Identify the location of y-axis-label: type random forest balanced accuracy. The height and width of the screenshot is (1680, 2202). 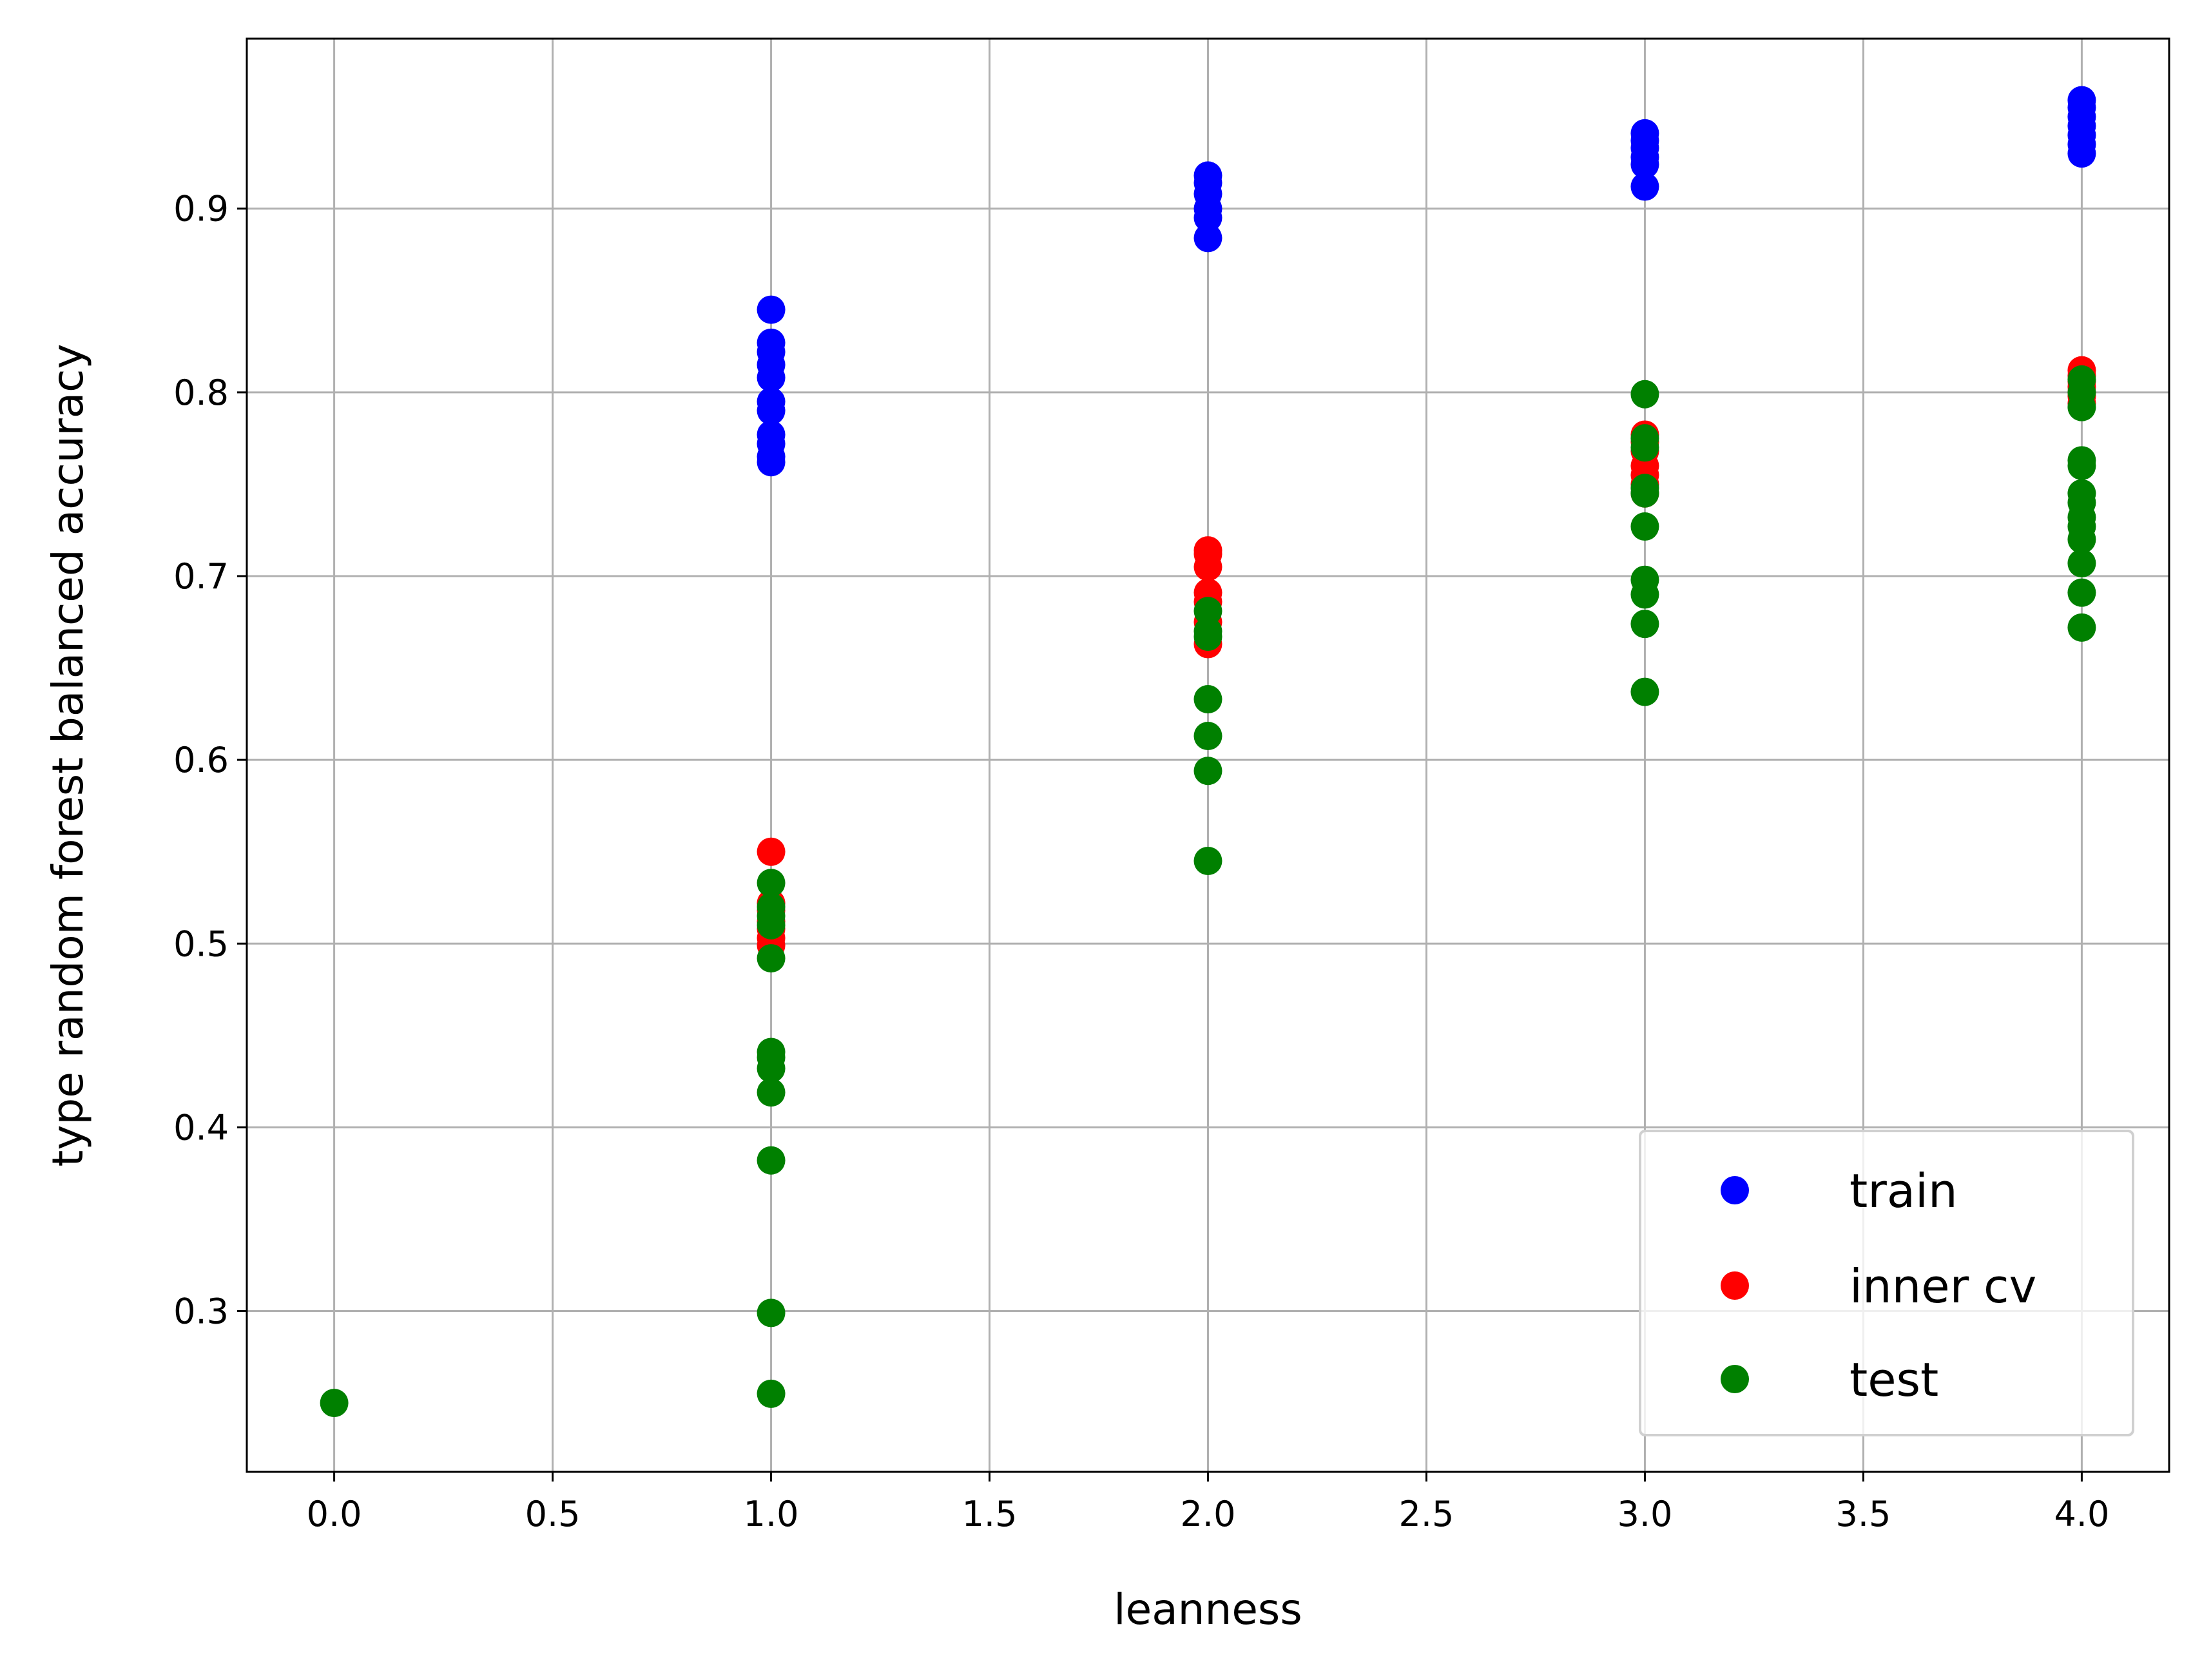
(68, 755).